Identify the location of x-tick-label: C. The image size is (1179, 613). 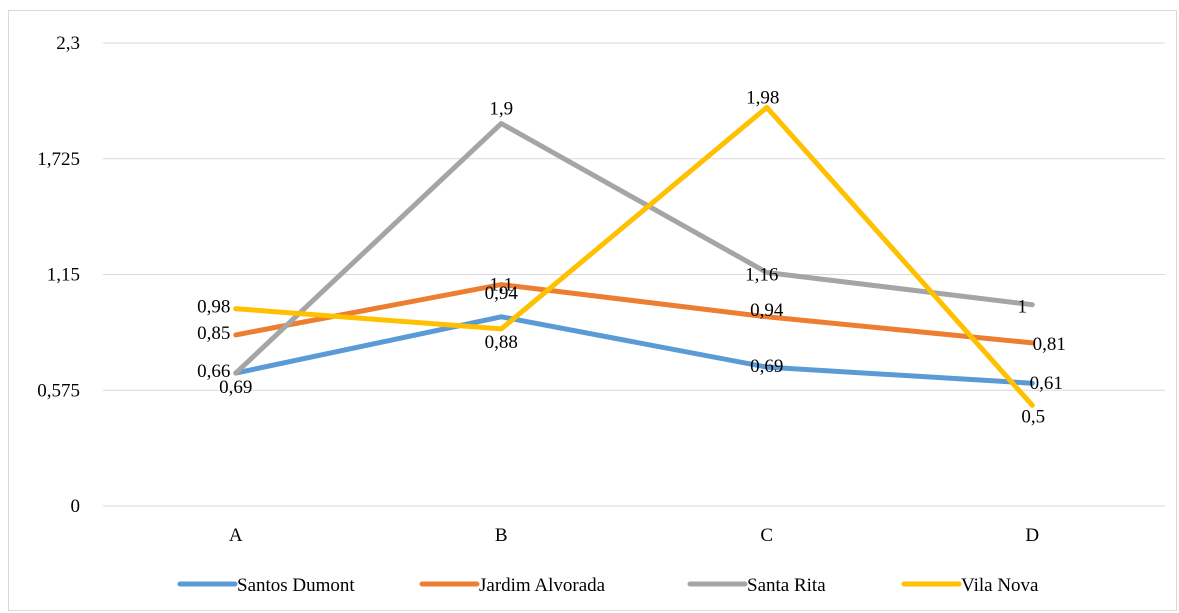
(766, 535).